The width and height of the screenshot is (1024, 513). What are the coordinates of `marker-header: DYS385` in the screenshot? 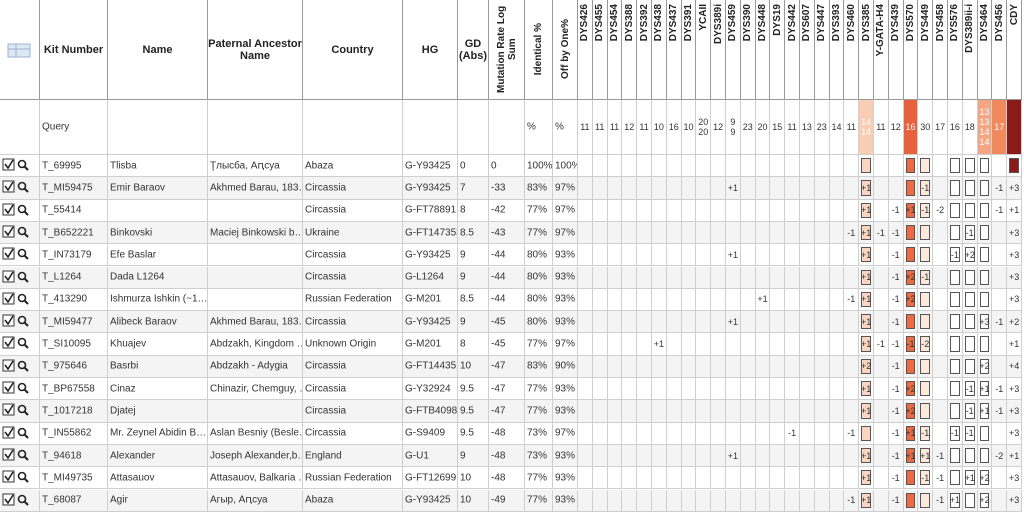 It's located at (866, 50).